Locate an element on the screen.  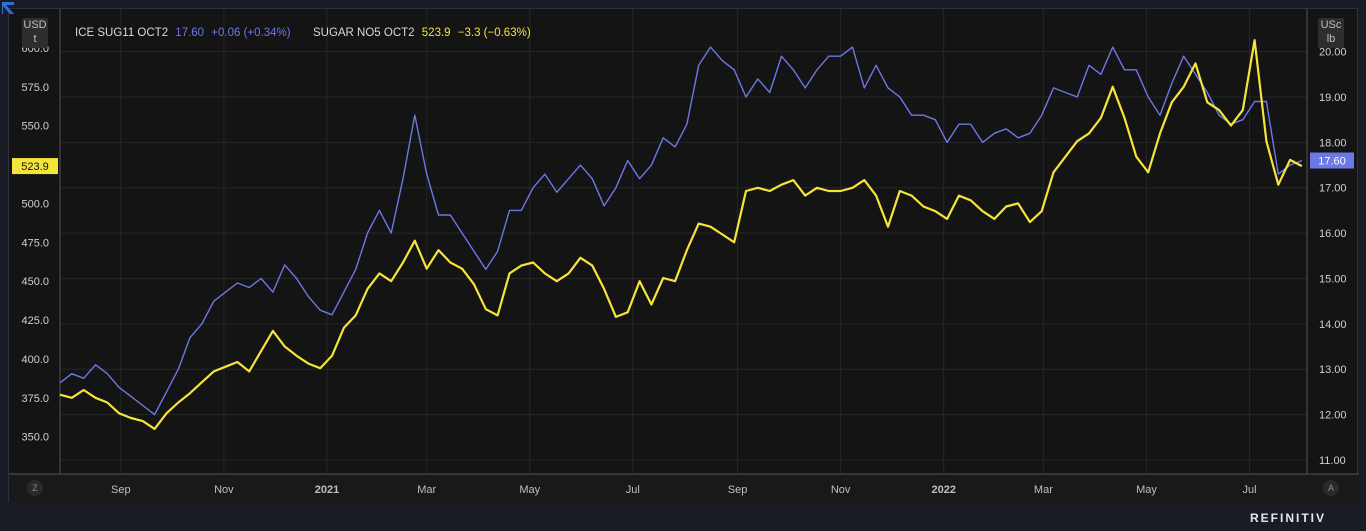
last-value-right-label: 17.60 is located at coordinates (1332, 162).